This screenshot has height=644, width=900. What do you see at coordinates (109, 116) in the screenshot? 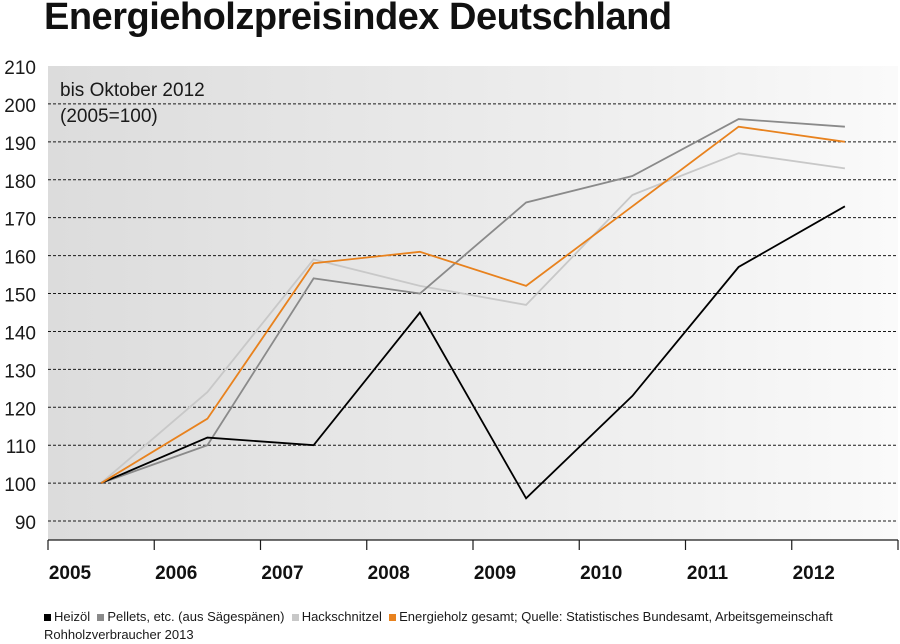
I see `chart-subtitle-line-2: (2005=100)` at bounding box center [109, 116].